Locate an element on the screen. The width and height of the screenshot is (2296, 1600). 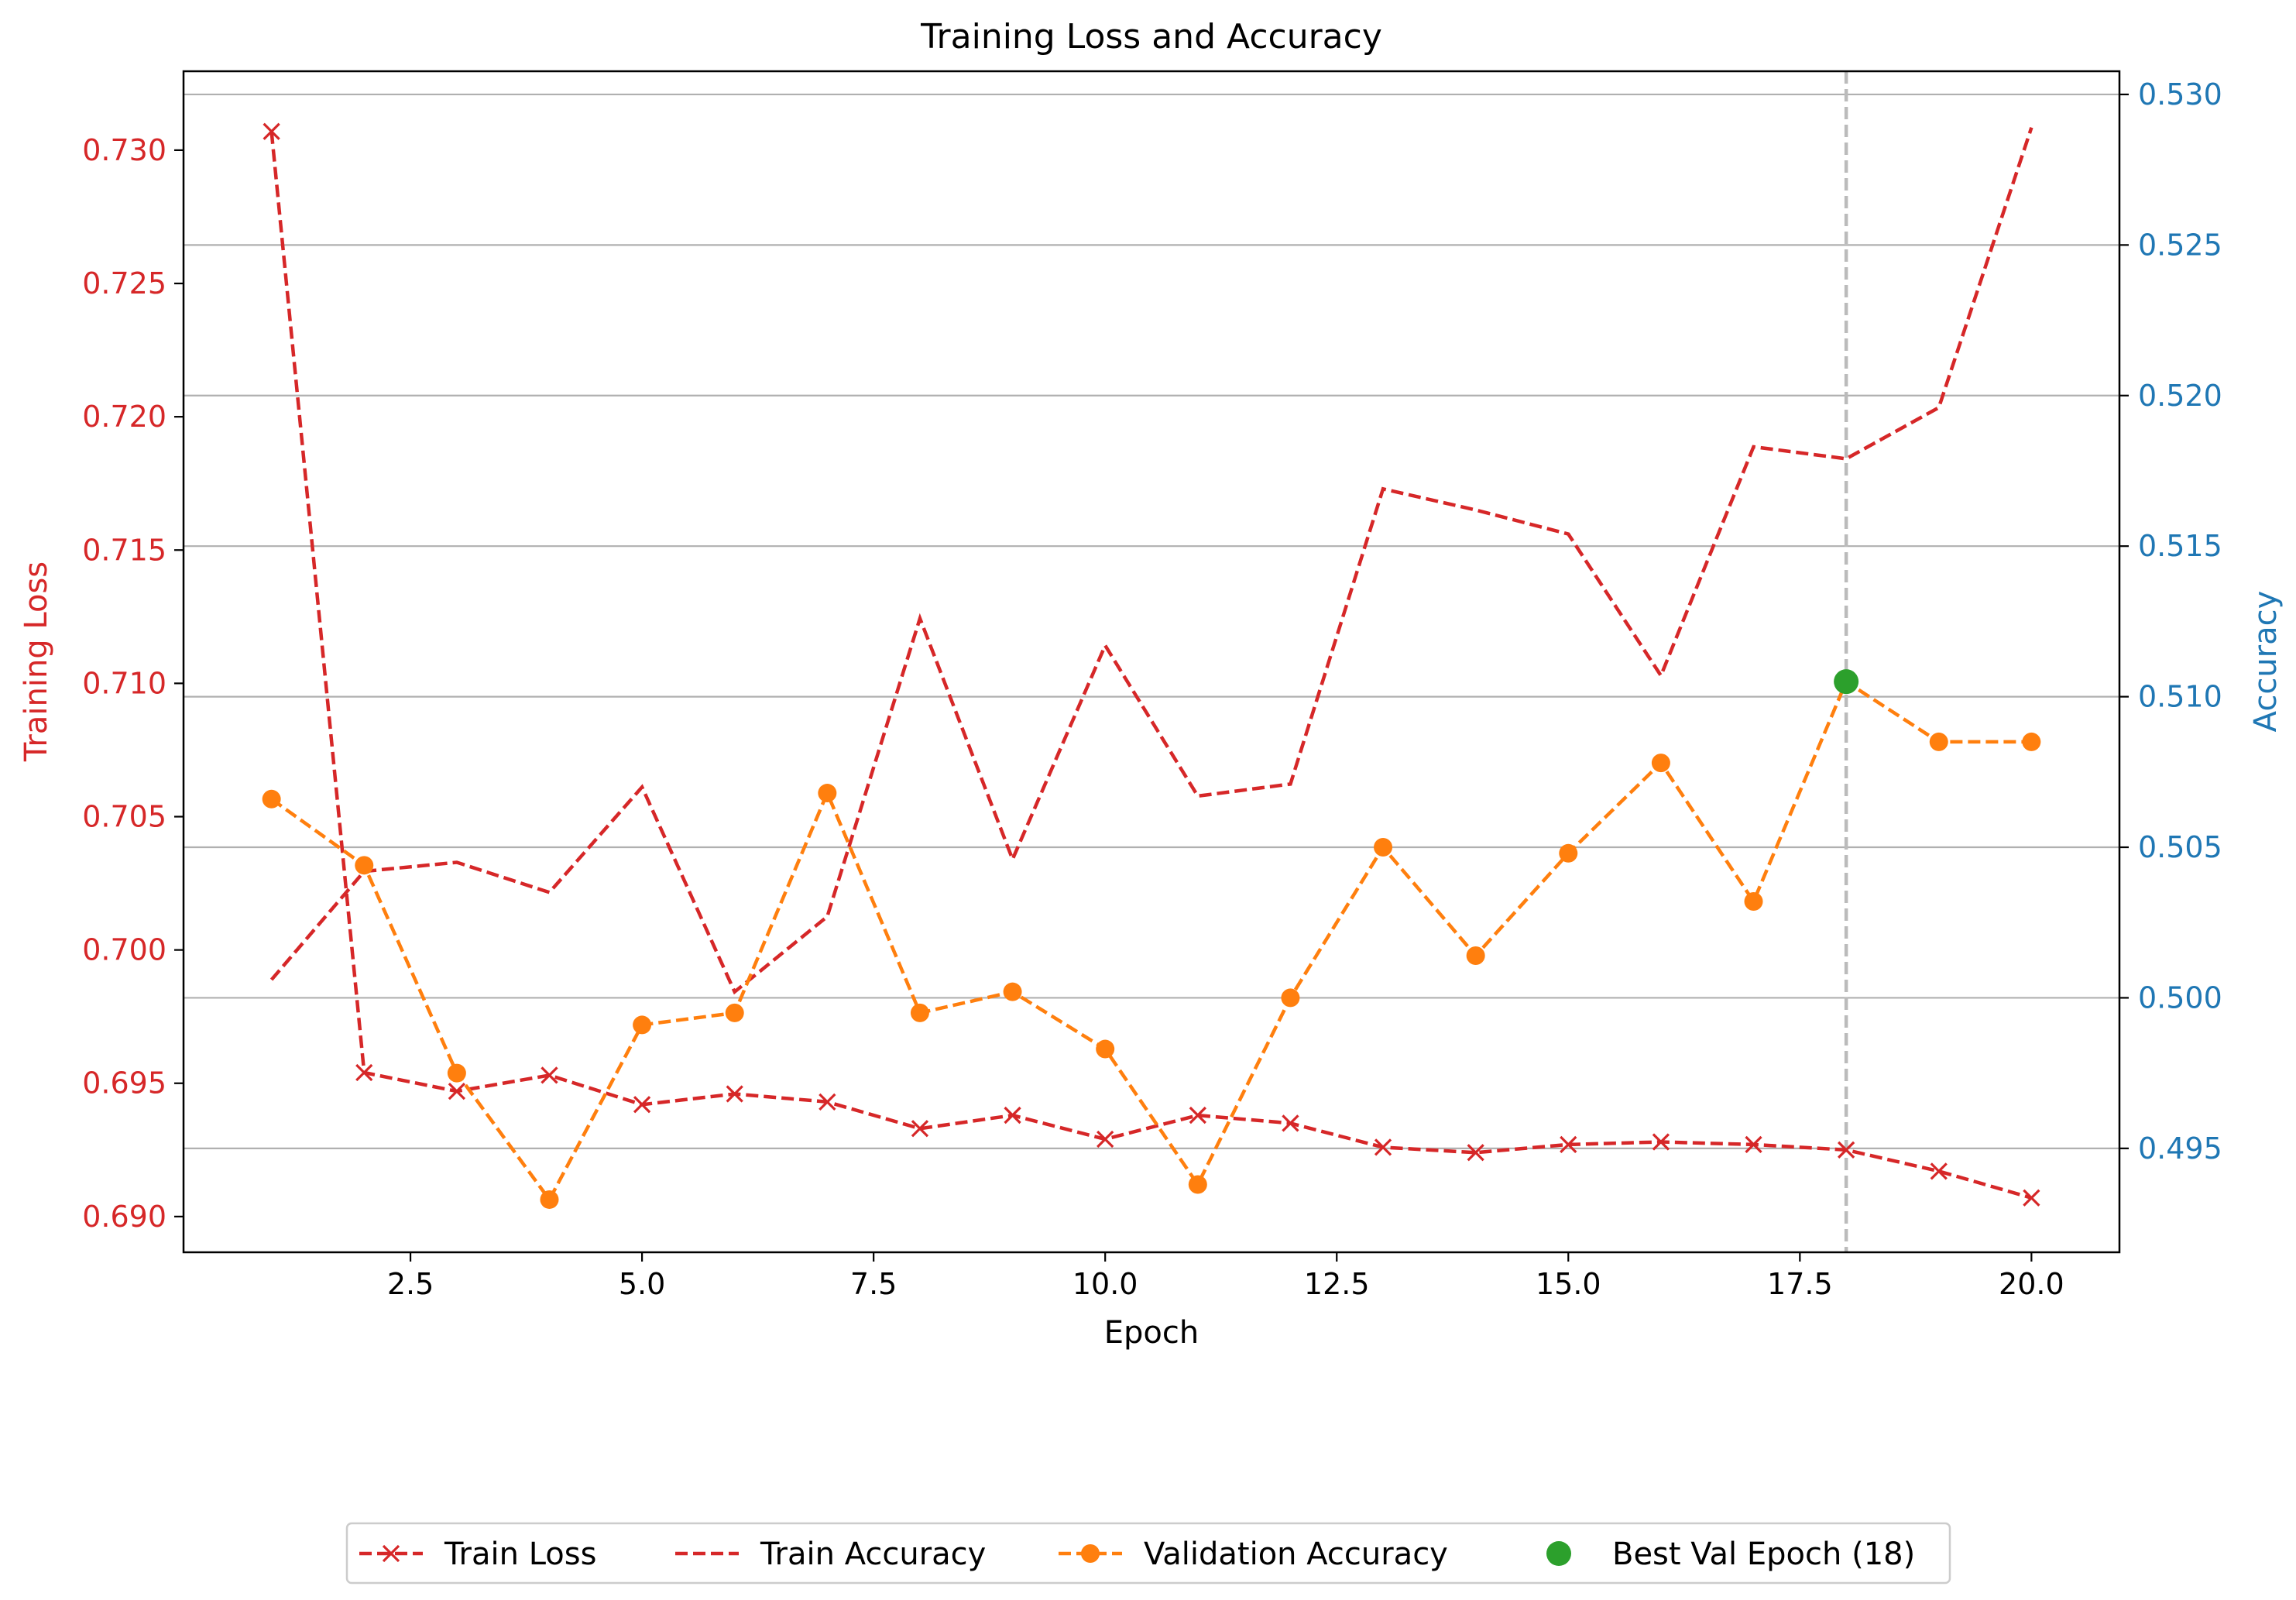
x-tick-label: 10.0 is located at coordinates (1105, 1284).